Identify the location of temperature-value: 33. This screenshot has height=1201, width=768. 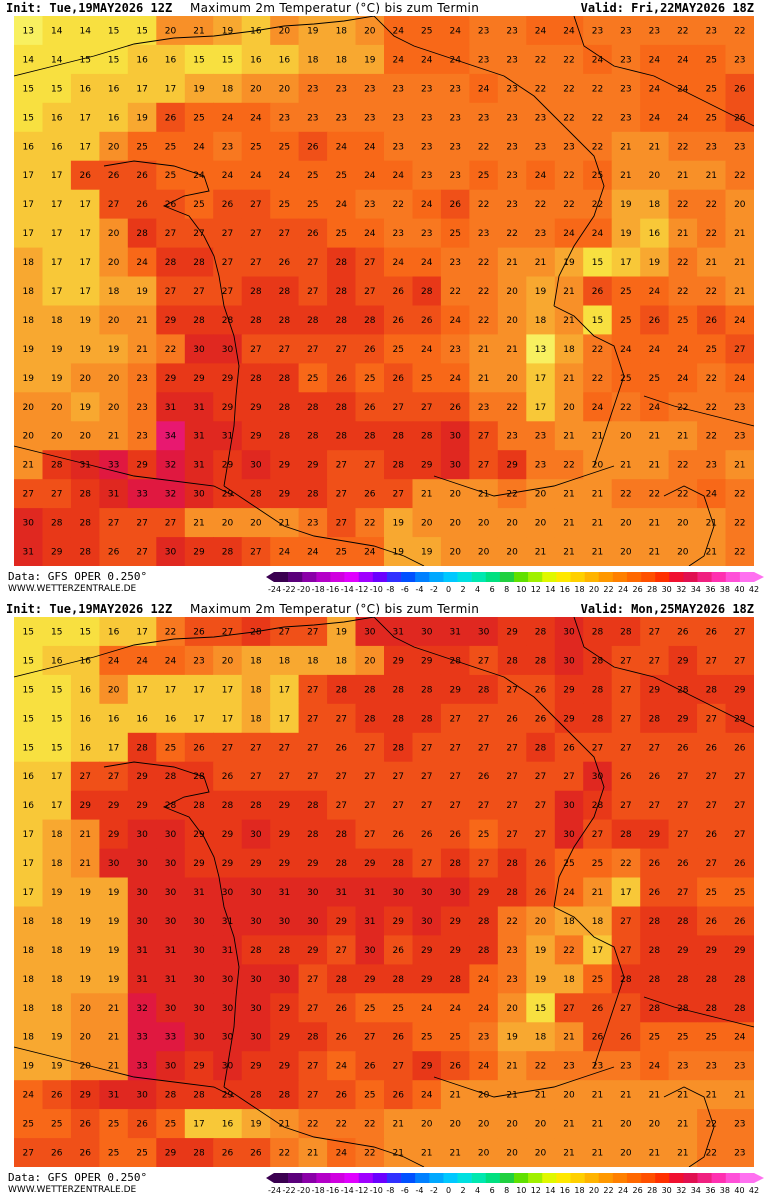
(113, 466).